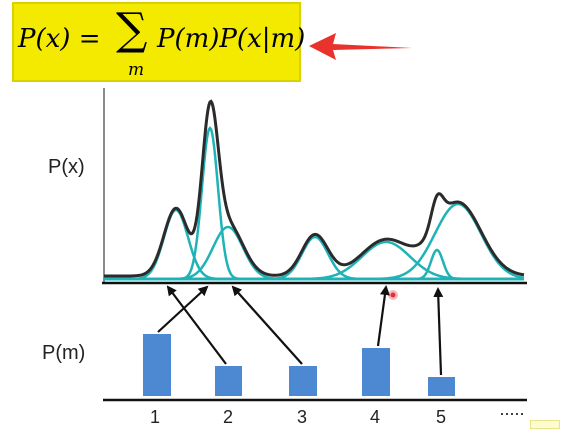 The height and width of the screenshot is (433, 564). I want to click on px-axis-label: P(x), so click(66, 167).